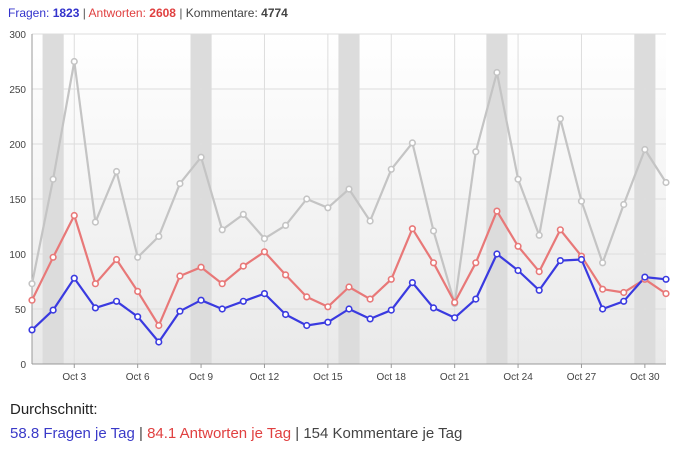 Image resolution: width=680 pixels, height=454 pixels. Describe the element at coordinates (582, 377) in the screenshot. I see `x-tick-label: Oct 27` at that location.